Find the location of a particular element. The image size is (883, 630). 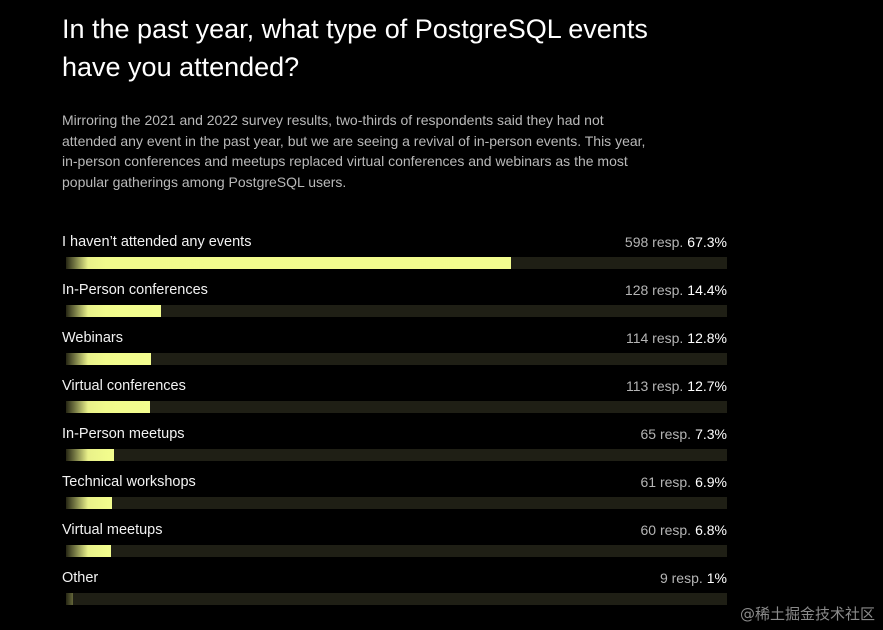

bar-category-label: I haven’t attended any events is located at coordinates (157, 242).